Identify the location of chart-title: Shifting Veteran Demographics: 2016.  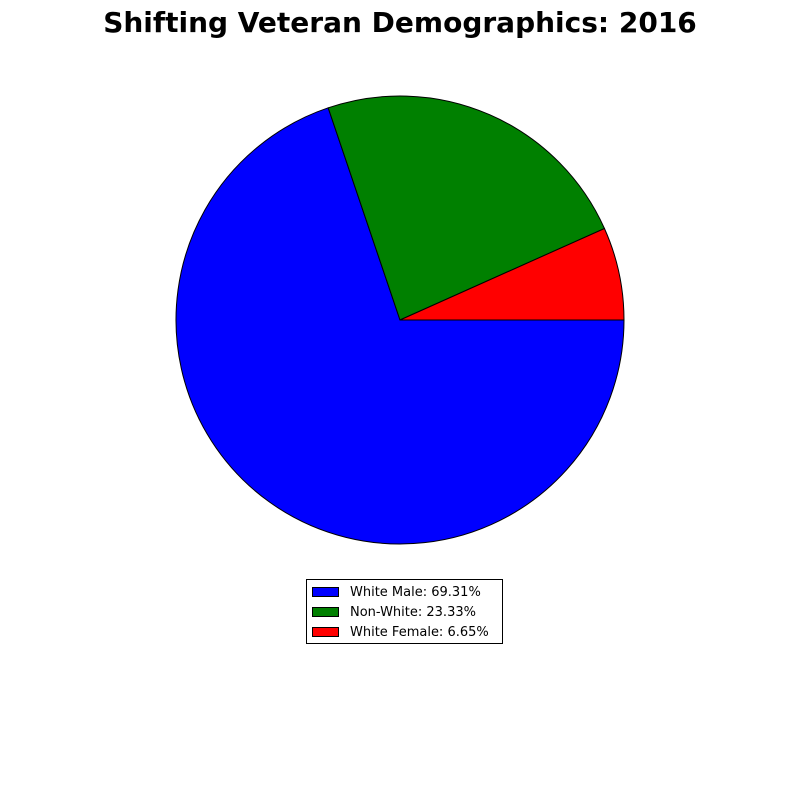
(400, 22).